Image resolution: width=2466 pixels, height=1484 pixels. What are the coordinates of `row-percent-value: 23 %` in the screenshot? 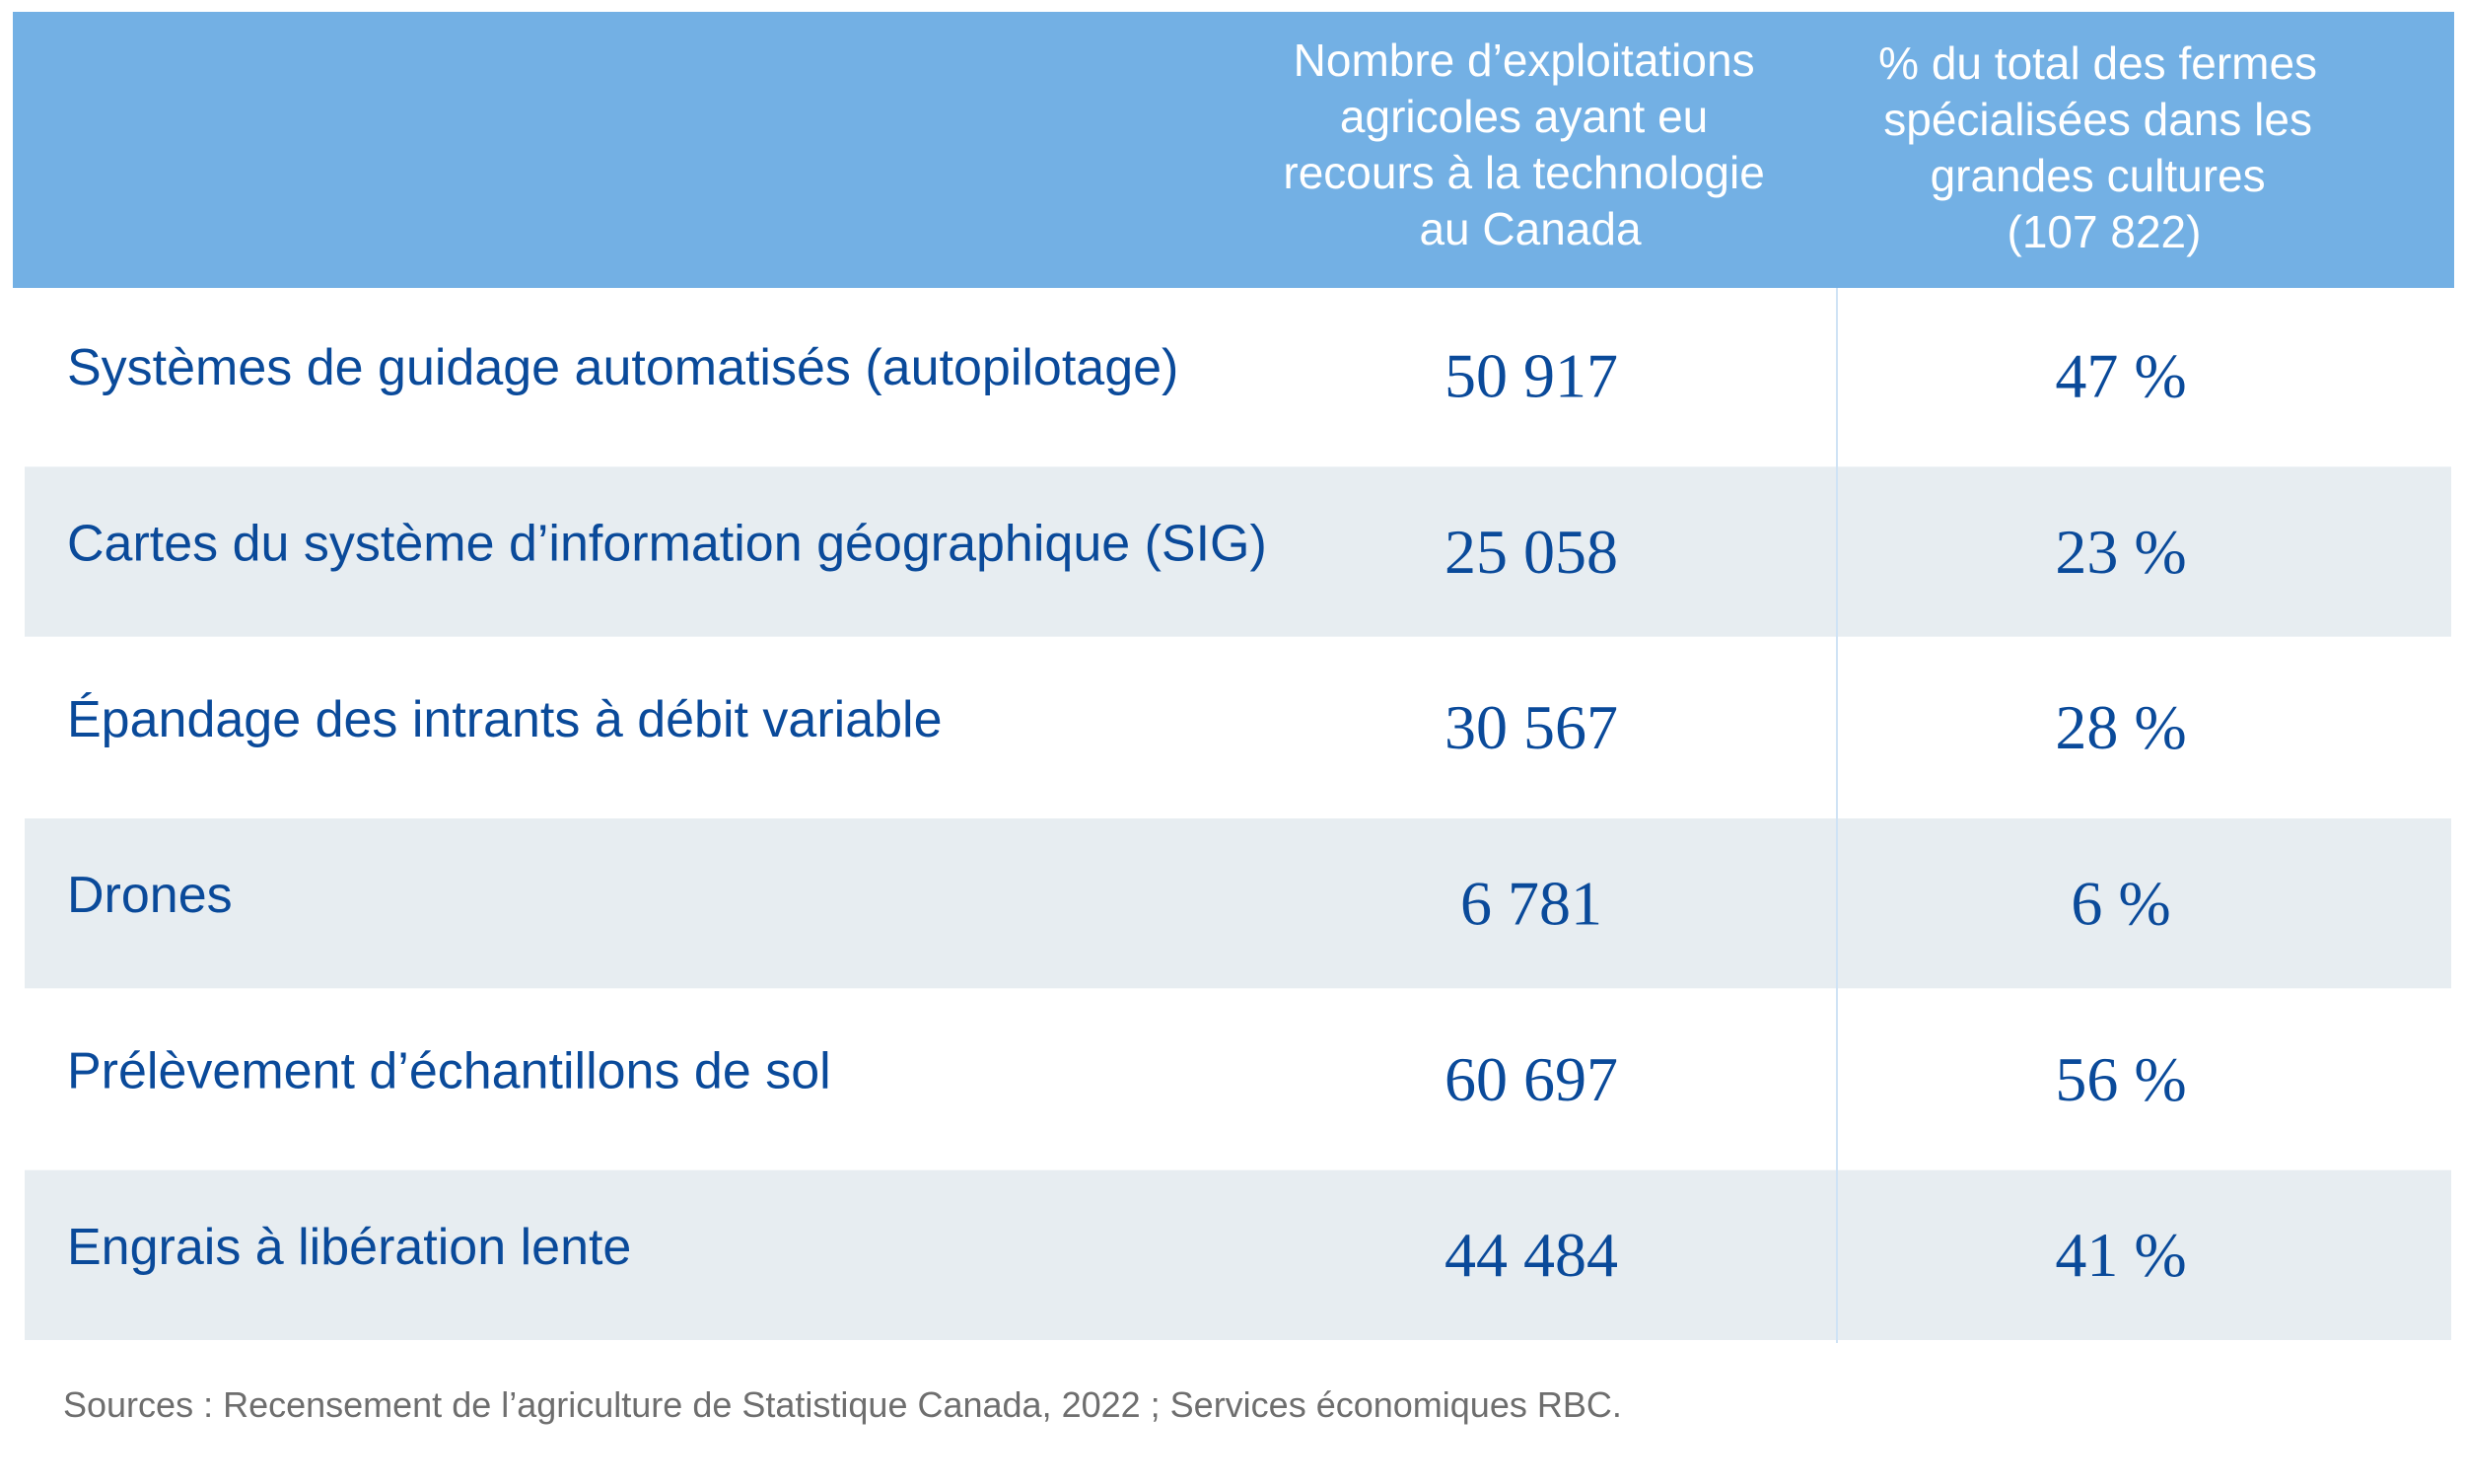 It's located at (2120, 552).